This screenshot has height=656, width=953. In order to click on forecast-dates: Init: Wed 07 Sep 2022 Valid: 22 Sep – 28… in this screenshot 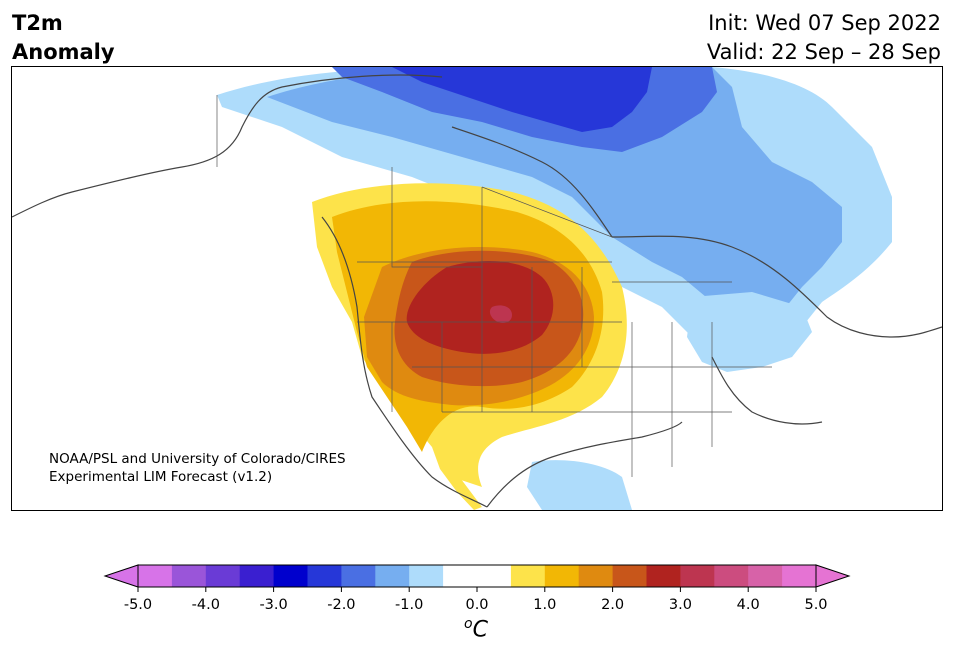, I will do `click(824, 38)`.